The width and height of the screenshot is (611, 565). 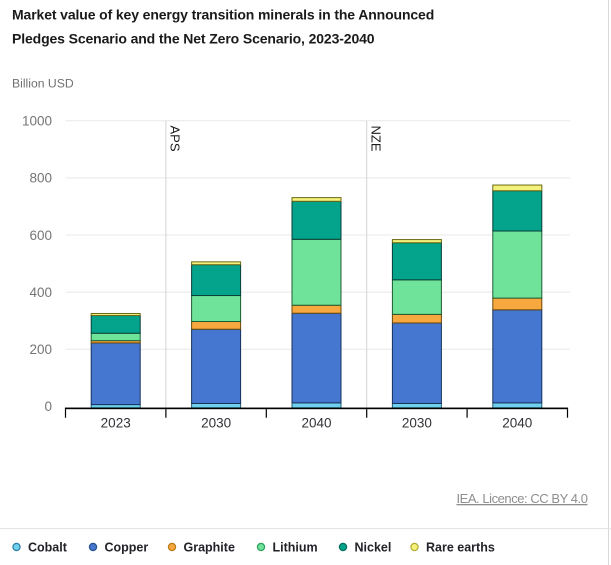 What do you see at coordinates (43, 84) in the screenshot?
I see `svg-text: Billion USD` at bounding box center [43, 84].